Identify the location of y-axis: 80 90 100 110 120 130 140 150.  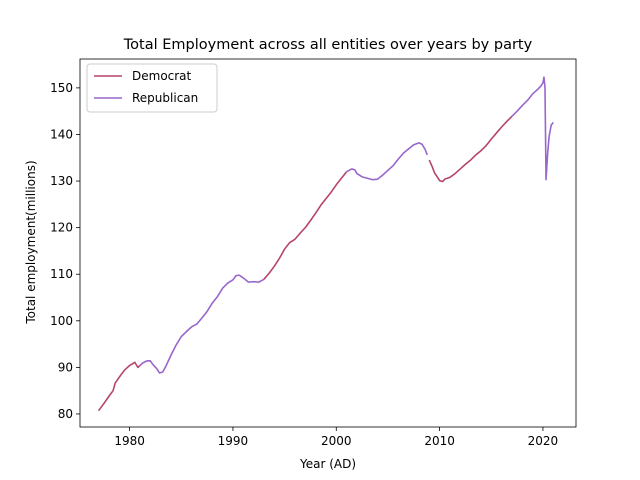
(65, 251).